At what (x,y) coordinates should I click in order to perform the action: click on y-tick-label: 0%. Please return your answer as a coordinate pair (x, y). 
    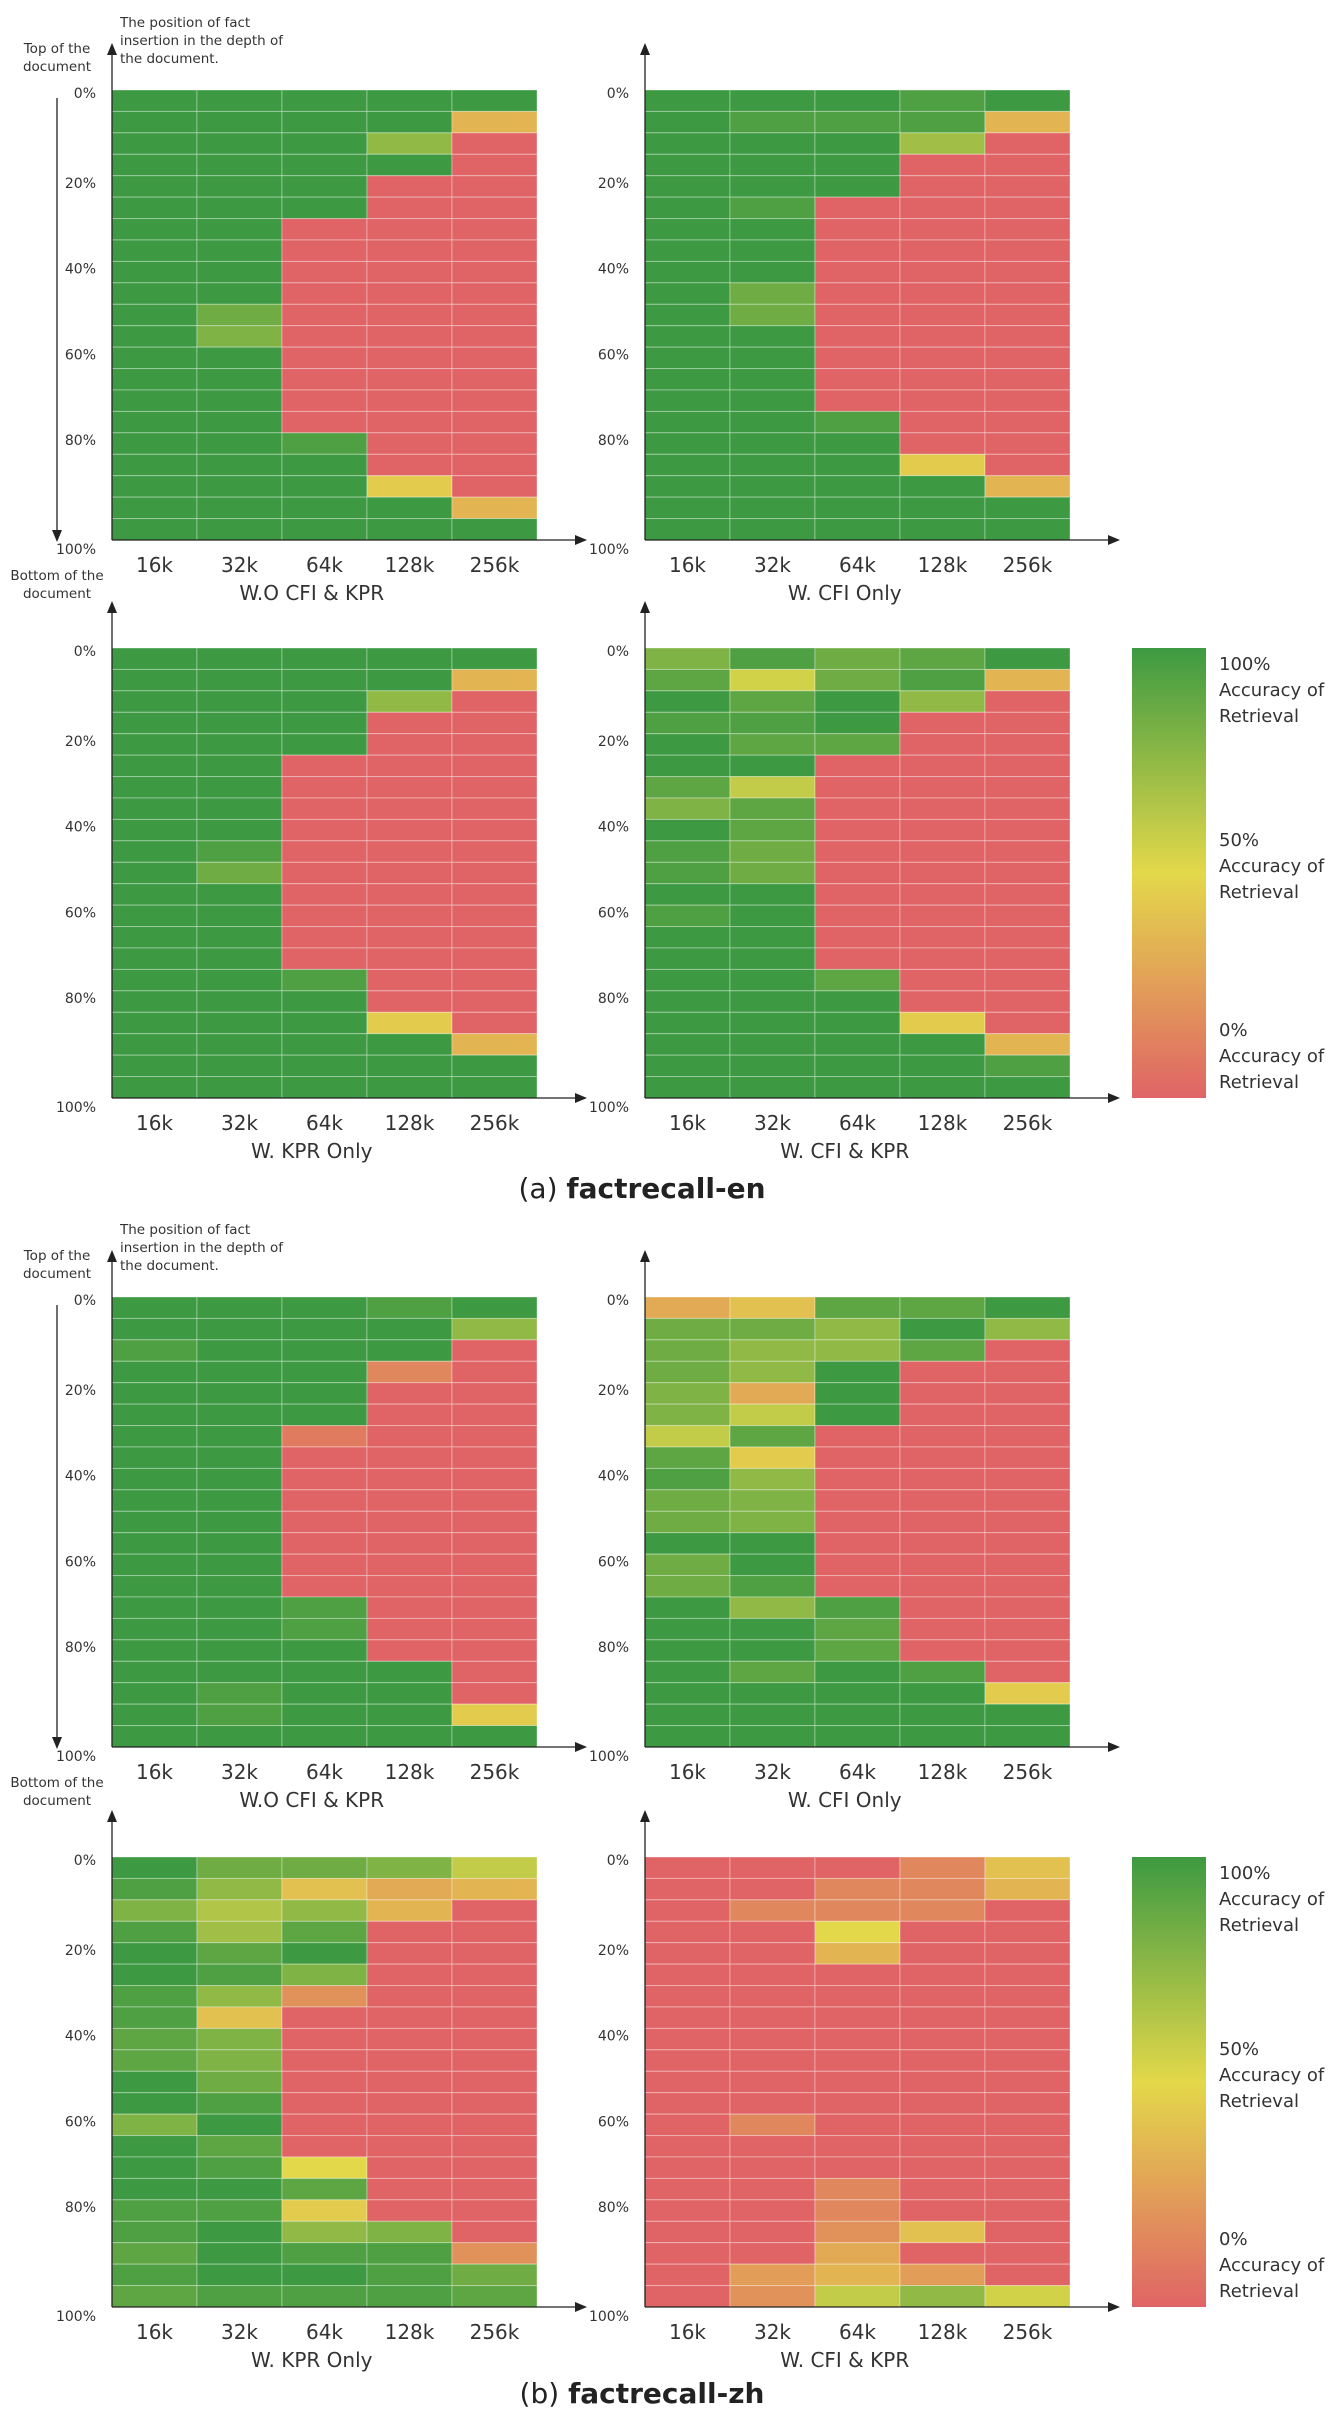
    Looking at the image, I should click on (85, 1301).